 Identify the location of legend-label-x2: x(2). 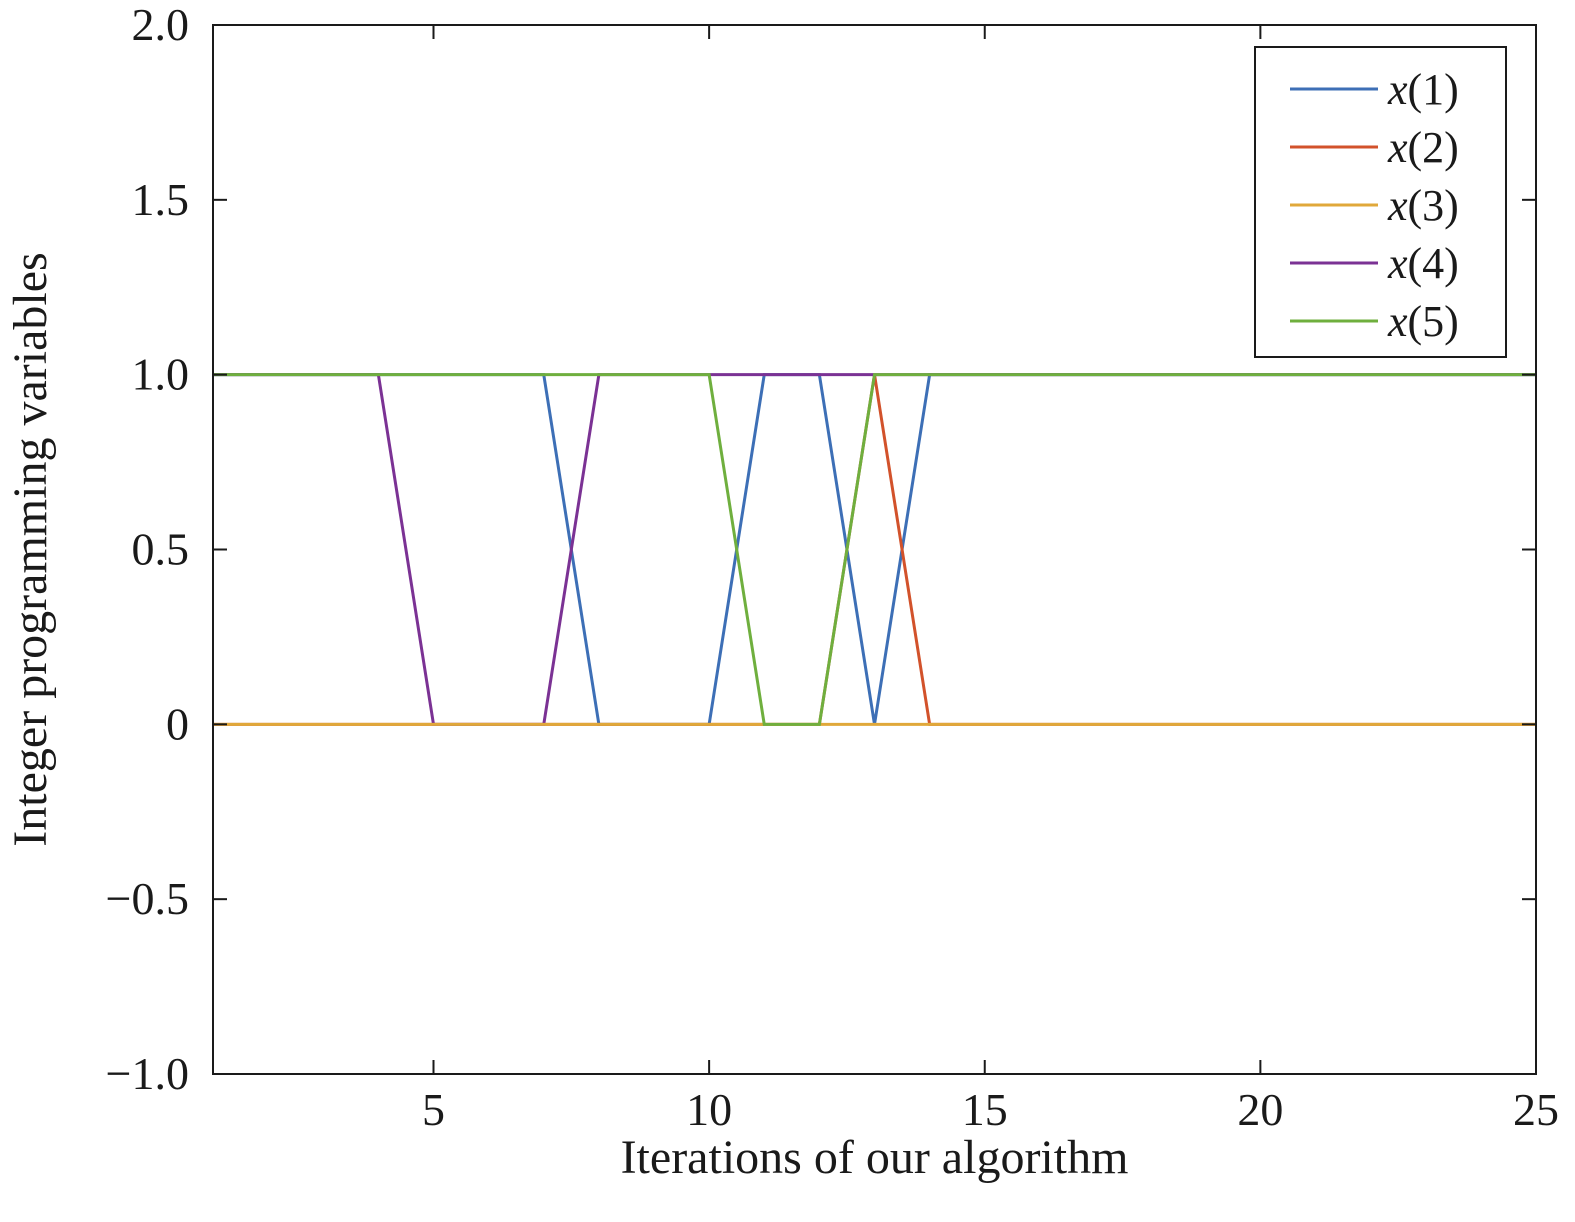
(1423, 147).